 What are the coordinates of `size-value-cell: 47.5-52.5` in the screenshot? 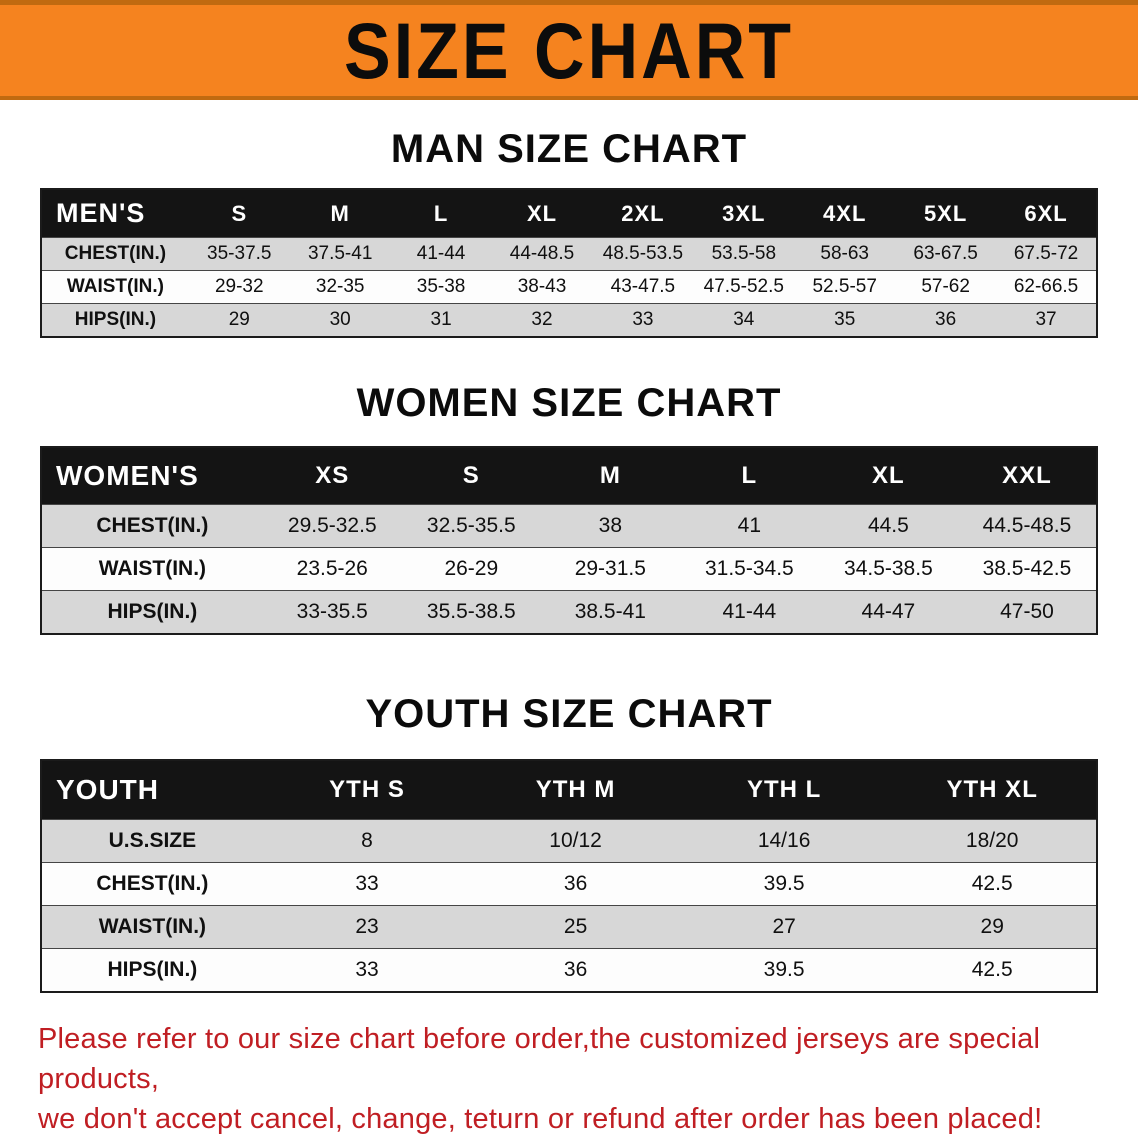 It's located at (744, 287).